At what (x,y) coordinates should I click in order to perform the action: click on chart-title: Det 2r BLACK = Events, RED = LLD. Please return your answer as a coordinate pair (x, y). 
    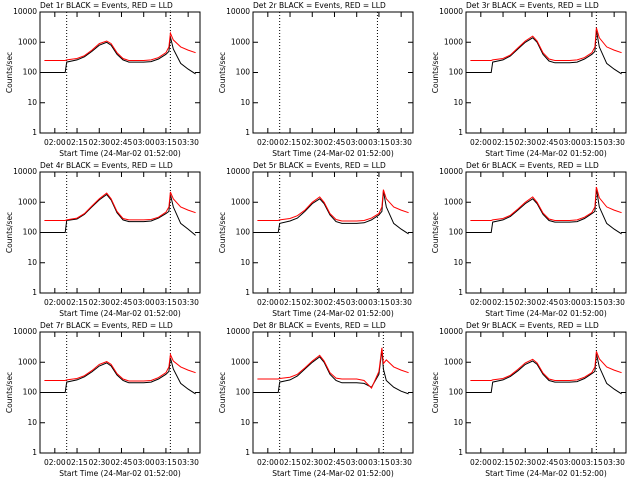
    Looking at the image, I should click on (319, 5).